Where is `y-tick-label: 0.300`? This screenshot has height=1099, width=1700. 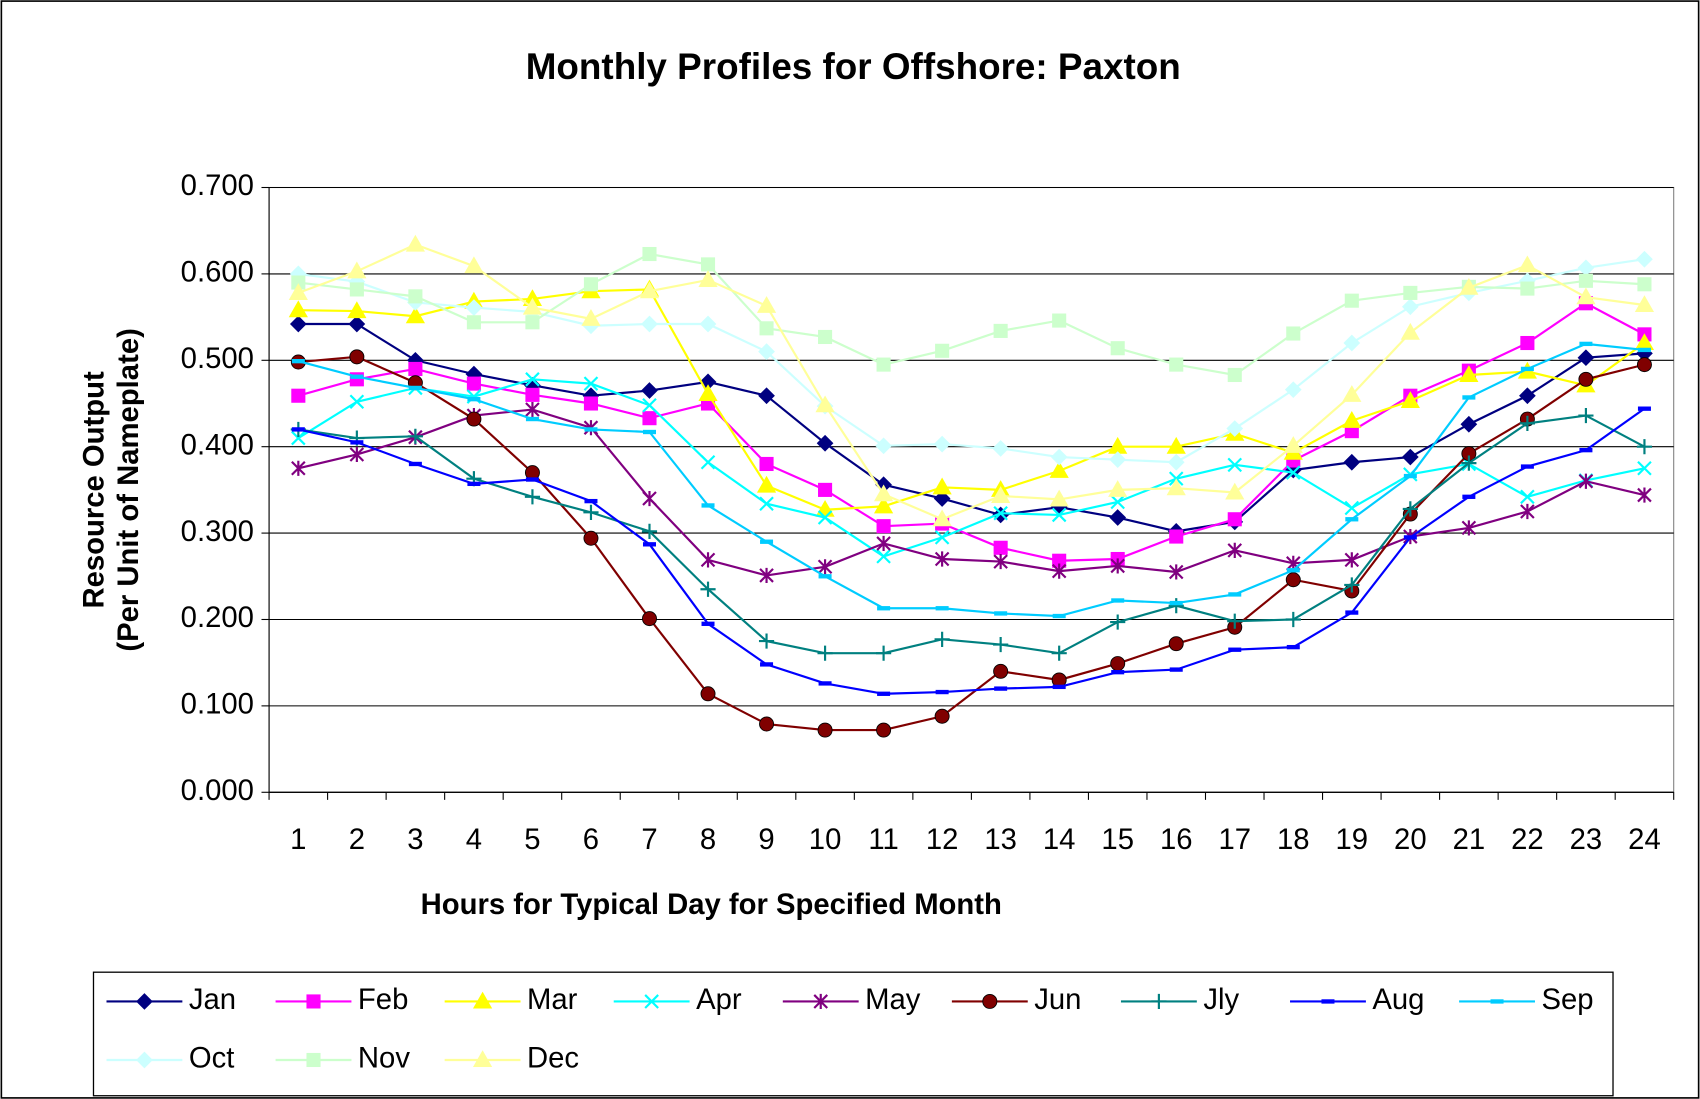 y-tick-label: 0.300 is located at coordinates (217, 532).